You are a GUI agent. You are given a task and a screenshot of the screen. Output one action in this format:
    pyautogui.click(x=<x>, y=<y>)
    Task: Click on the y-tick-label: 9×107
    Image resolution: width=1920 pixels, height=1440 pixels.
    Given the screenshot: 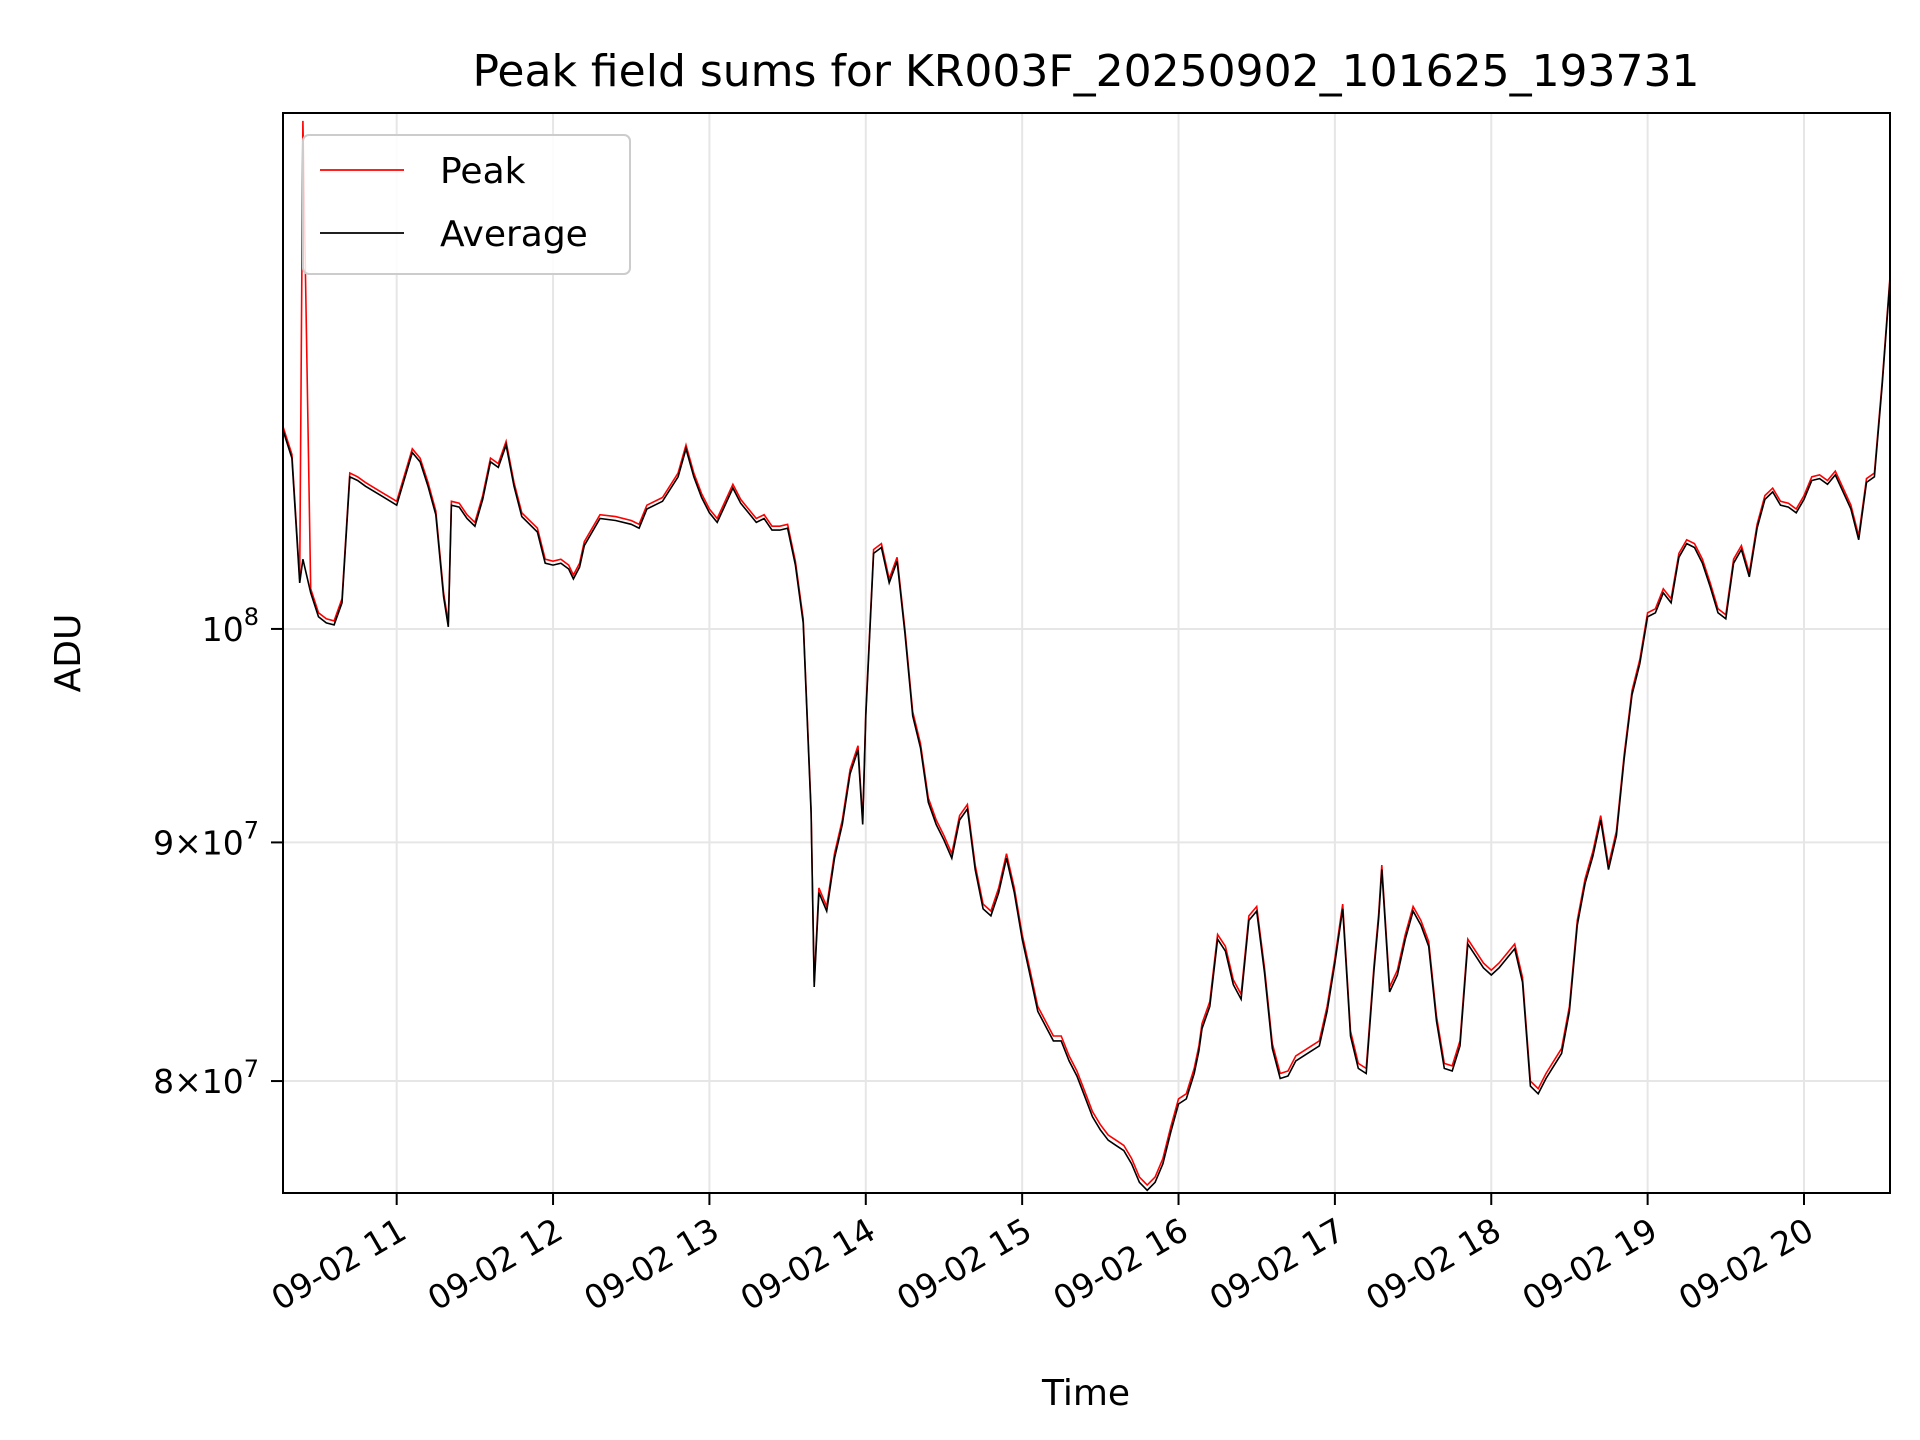 What is the action you would take?
    pyautogui.click(x=206, y=839)
    